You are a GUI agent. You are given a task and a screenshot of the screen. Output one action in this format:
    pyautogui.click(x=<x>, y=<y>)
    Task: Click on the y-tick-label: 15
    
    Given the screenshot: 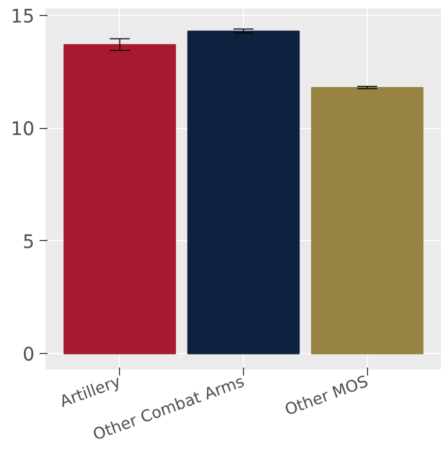 What is the action you would take?
    pyautogui.click(x=22, y=17)
    